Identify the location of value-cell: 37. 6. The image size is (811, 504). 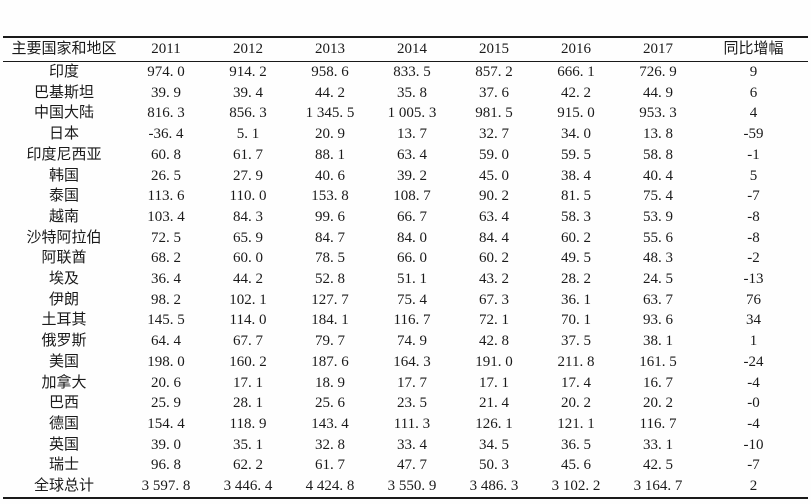
(494, 92).